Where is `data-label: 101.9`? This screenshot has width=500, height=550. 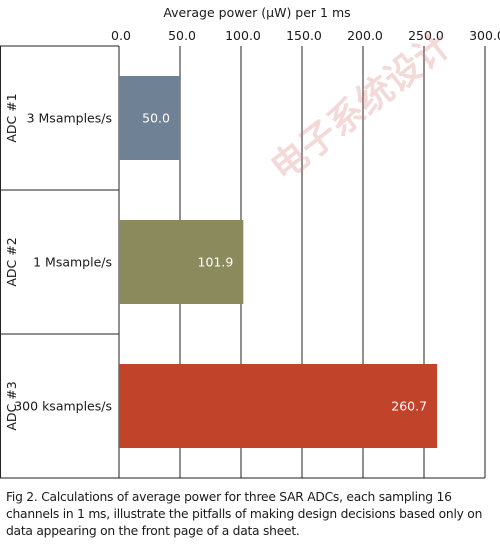 data-label: 101.9 is located at coordinates (216, 262).